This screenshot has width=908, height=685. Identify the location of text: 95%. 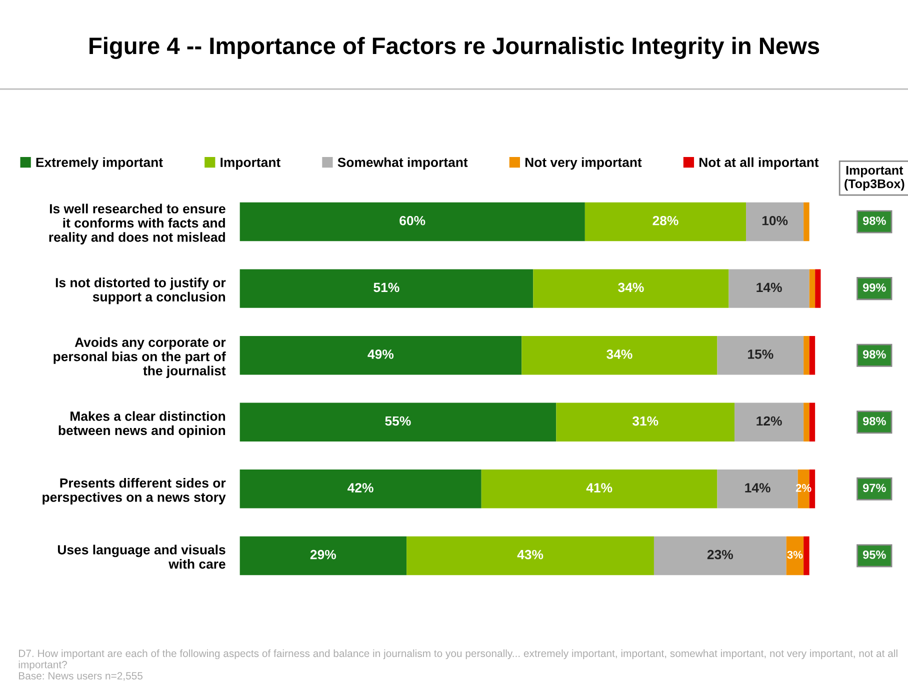
(874, 554).